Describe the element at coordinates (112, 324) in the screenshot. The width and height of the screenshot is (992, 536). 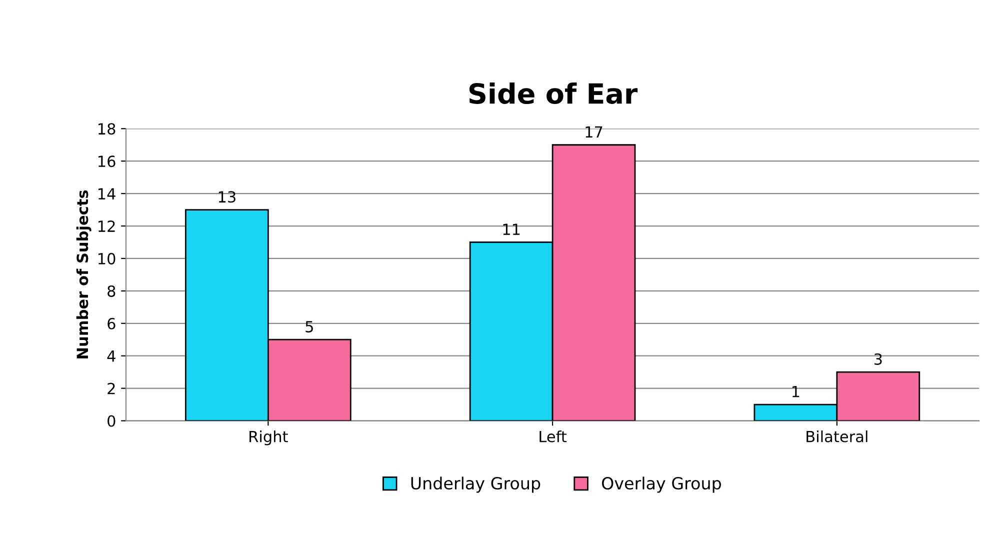
I see `y-tick-label: 6` at that location.